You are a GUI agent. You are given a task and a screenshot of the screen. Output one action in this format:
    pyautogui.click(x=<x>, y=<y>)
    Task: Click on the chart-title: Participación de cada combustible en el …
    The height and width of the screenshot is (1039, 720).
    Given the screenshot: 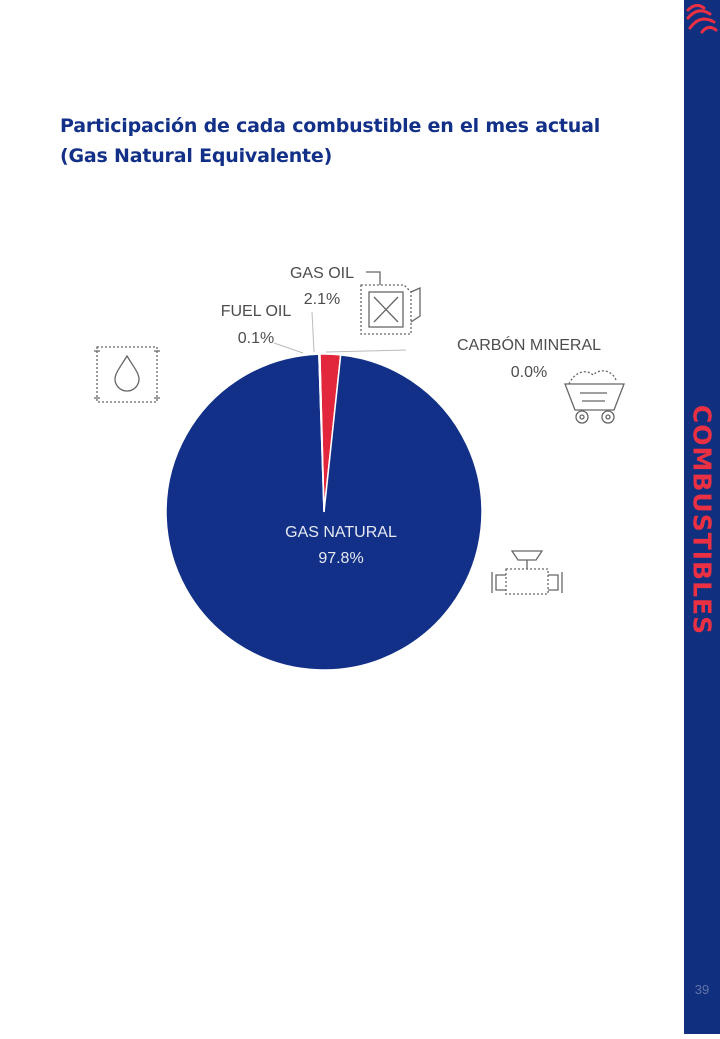 What is the action you would take?
    pyautogui.click(x=360, y=141)
    